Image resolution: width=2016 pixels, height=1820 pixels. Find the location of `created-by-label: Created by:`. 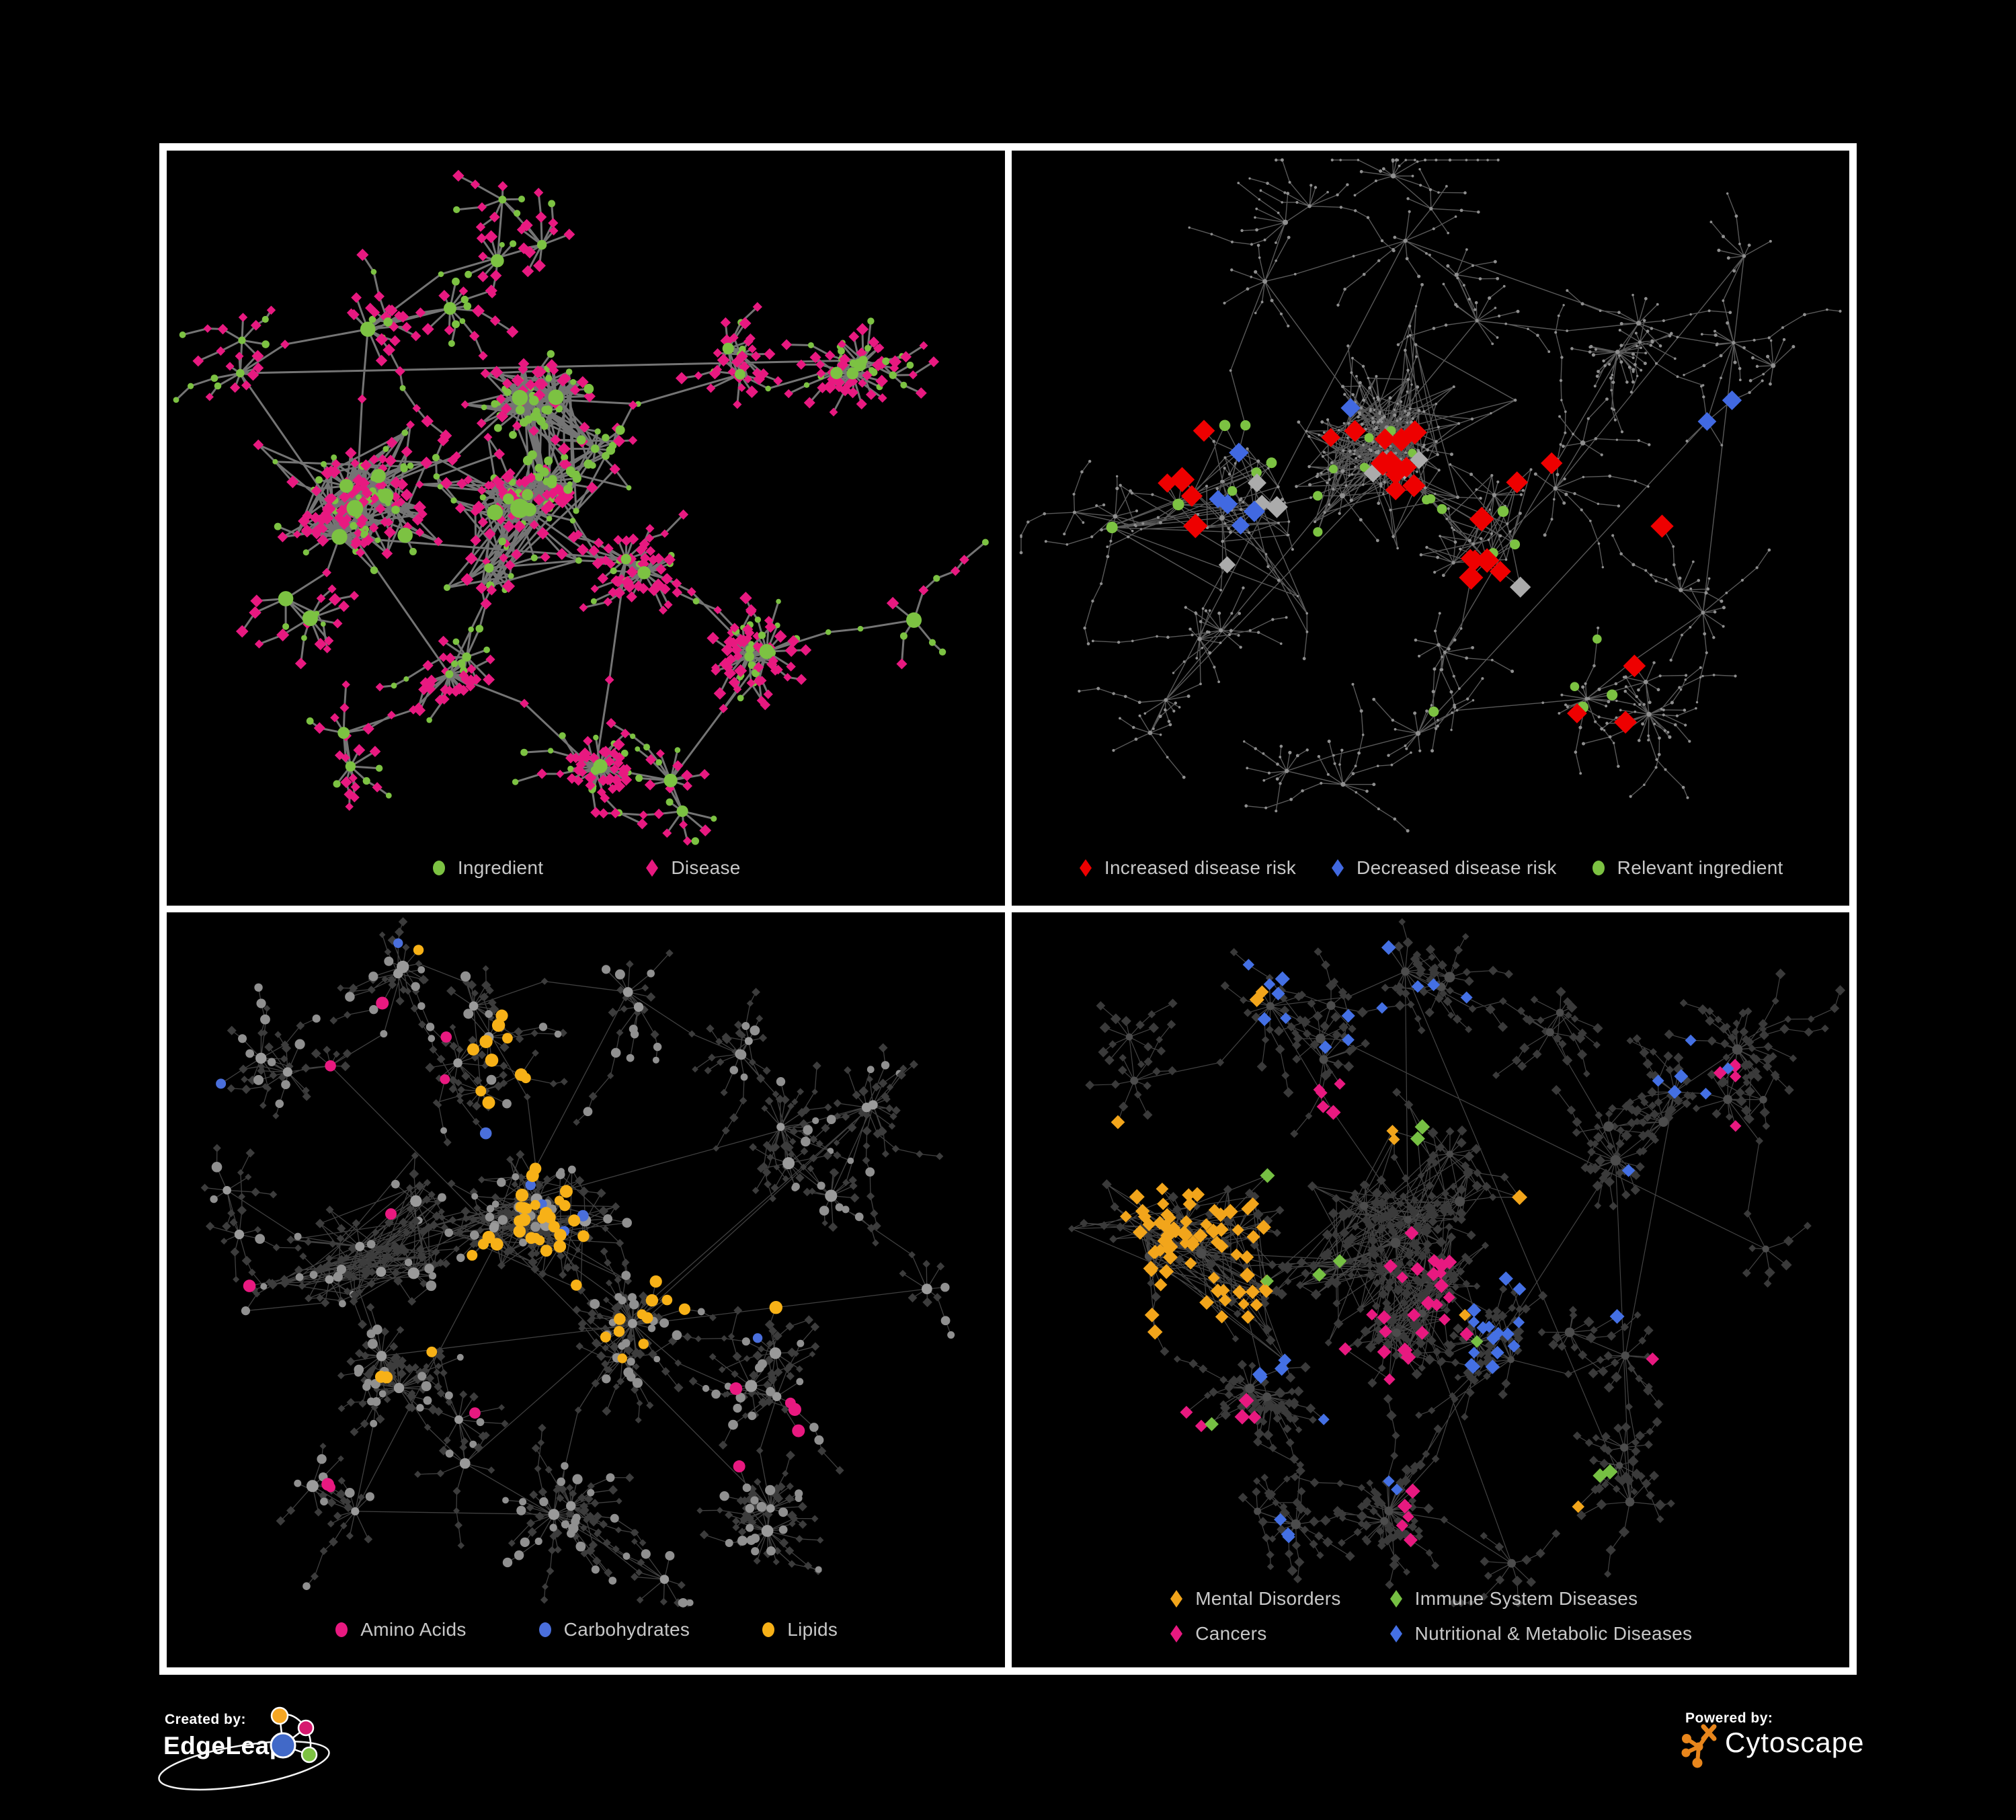

created-by-label: Created by: is located at coordinates (206, 1719).